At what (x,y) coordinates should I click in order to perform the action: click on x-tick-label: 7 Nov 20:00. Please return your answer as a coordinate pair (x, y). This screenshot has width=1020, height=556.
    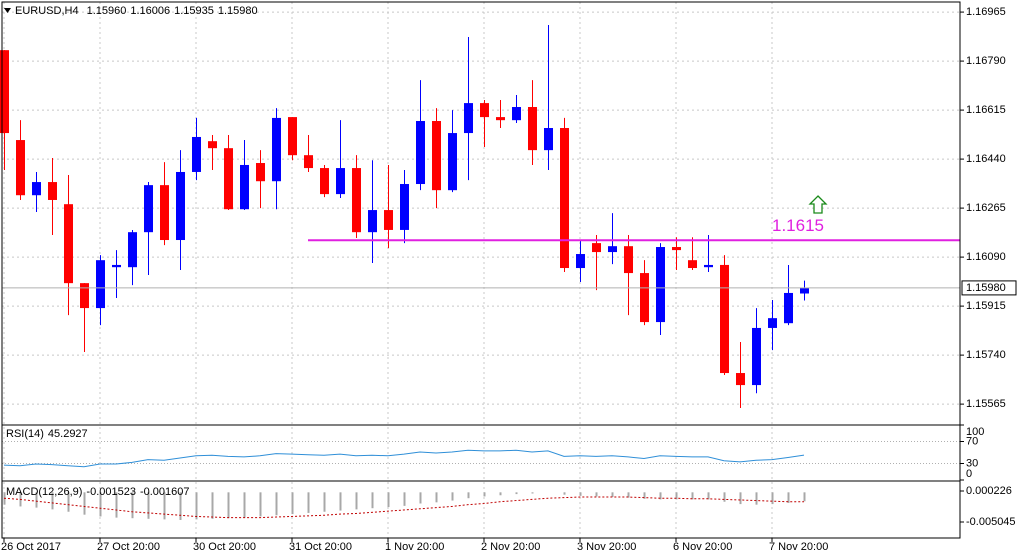
    Looking at the image, I should click on (798, 547).